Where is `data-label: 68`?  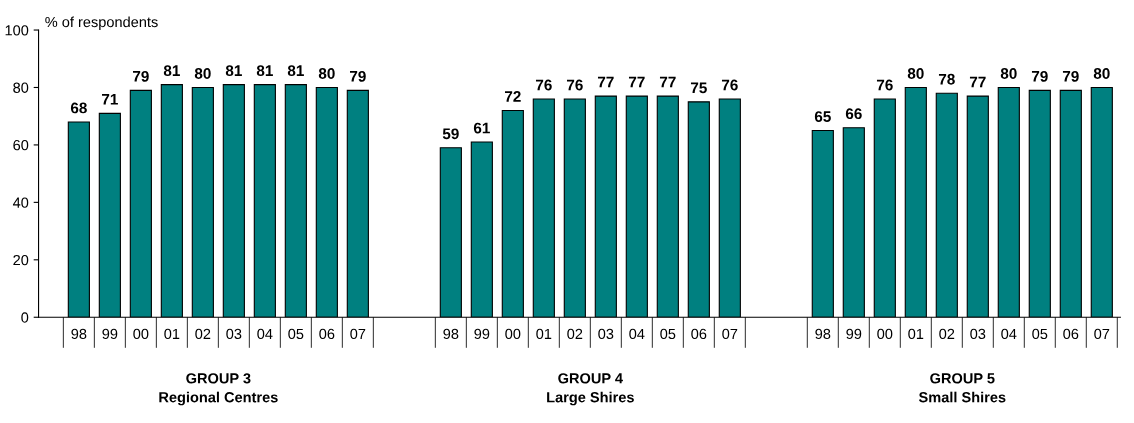 data-label: 68 is located at coordinates (78, 108).